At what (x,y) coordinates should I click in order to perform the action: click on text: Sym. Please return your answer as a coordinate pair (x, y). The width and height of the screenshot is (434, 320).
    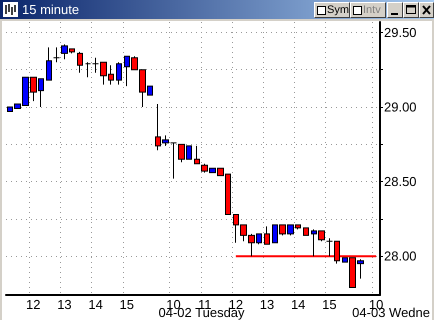
    Looking at the image, I should click on (338, 10).